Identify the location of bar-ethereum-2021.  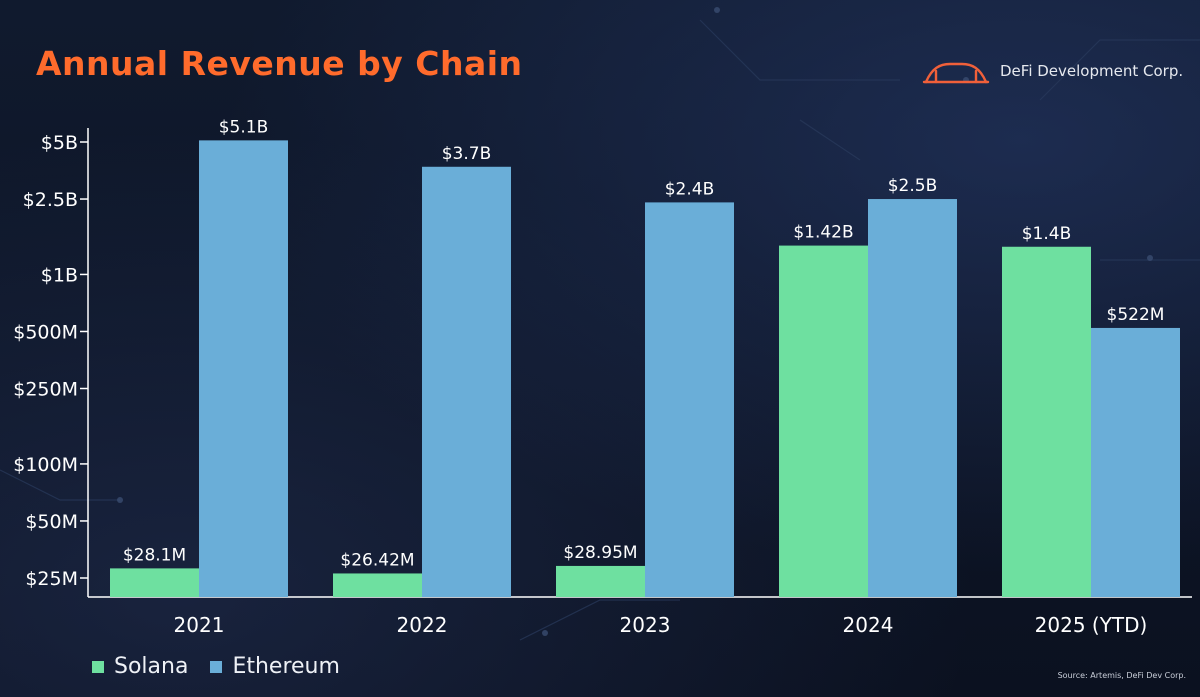
(243, 369).